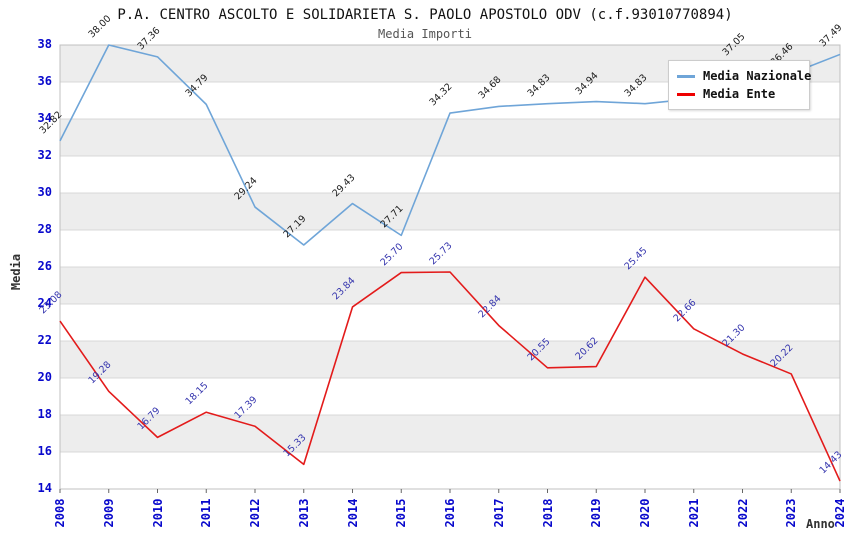 The height and width of the screenshot is (550, 850). What do you see at coordinates (693, 513) in the screenshot?
I see `x-tick-label: 2021` at bounding box center [693, 513].